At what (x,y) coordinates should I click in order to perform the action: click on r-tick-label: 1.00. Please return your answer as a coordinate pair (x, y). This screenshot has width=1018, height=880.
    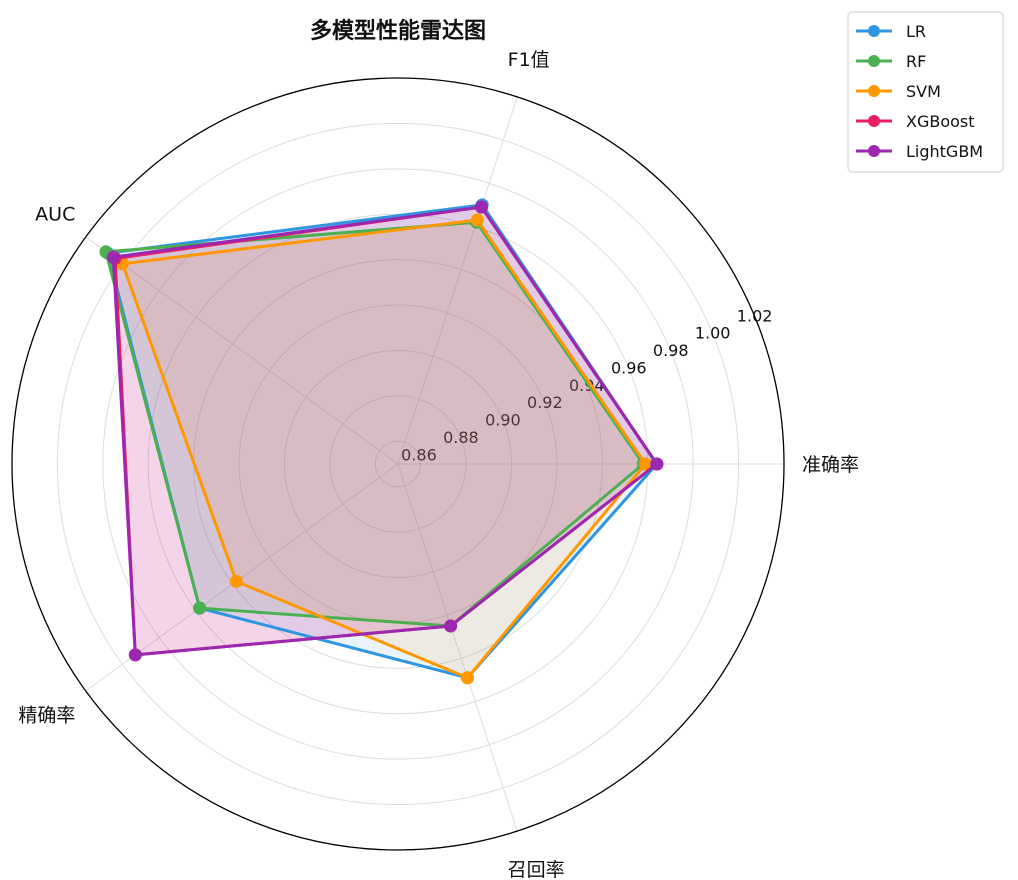
    Looking at the image, I should click on (713, 333).